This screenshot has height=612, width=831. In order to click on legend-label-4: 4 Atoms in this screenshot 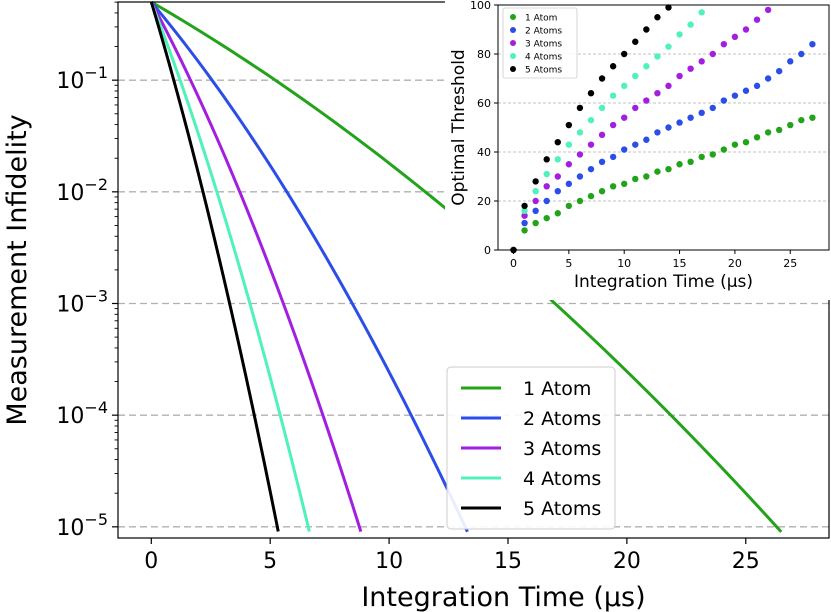, I will do `click(562, 479)`.